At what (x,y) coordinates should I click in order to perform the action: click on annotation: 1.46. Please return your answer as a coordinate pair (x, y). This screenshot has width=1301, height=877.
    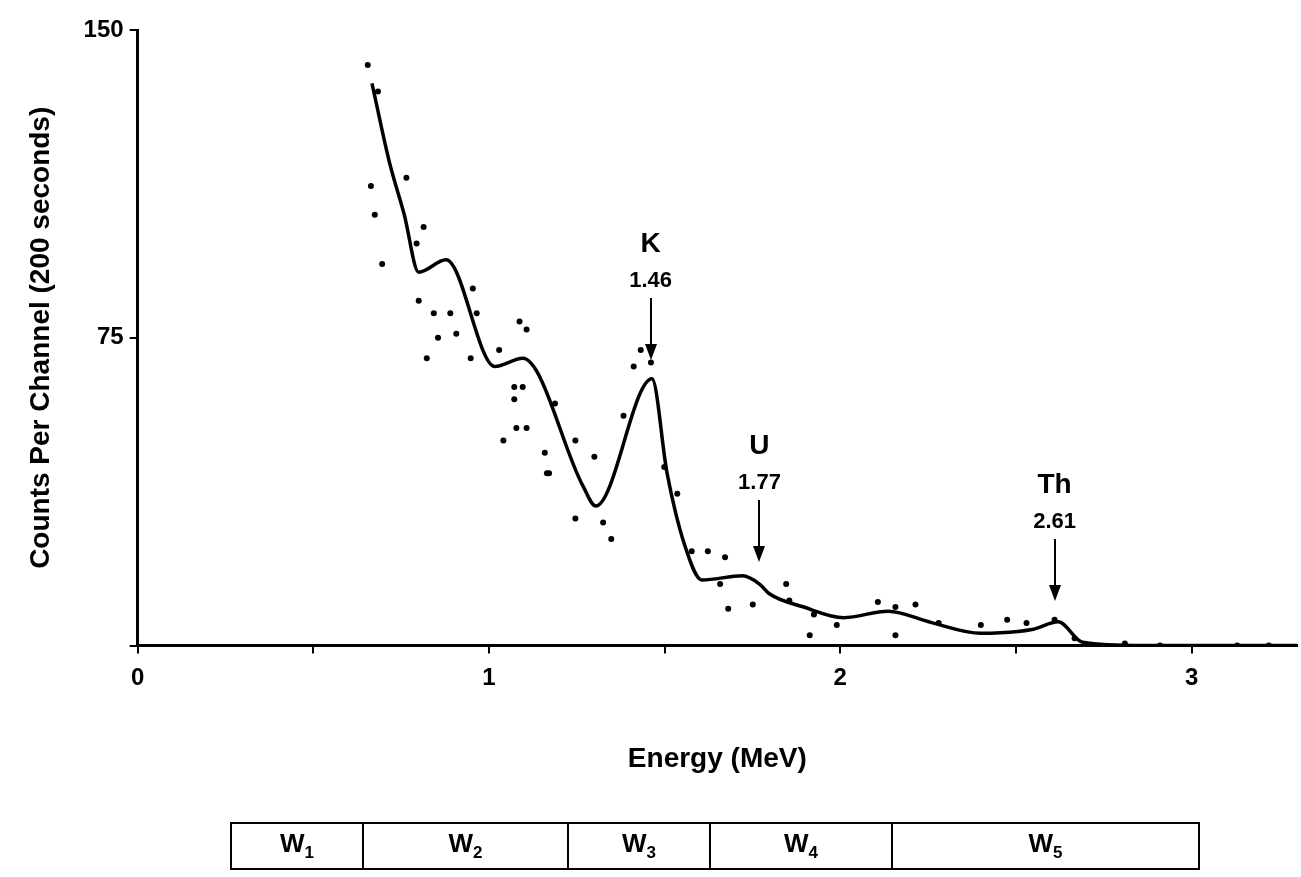
    Looking at the image, I should click on (650, 280).